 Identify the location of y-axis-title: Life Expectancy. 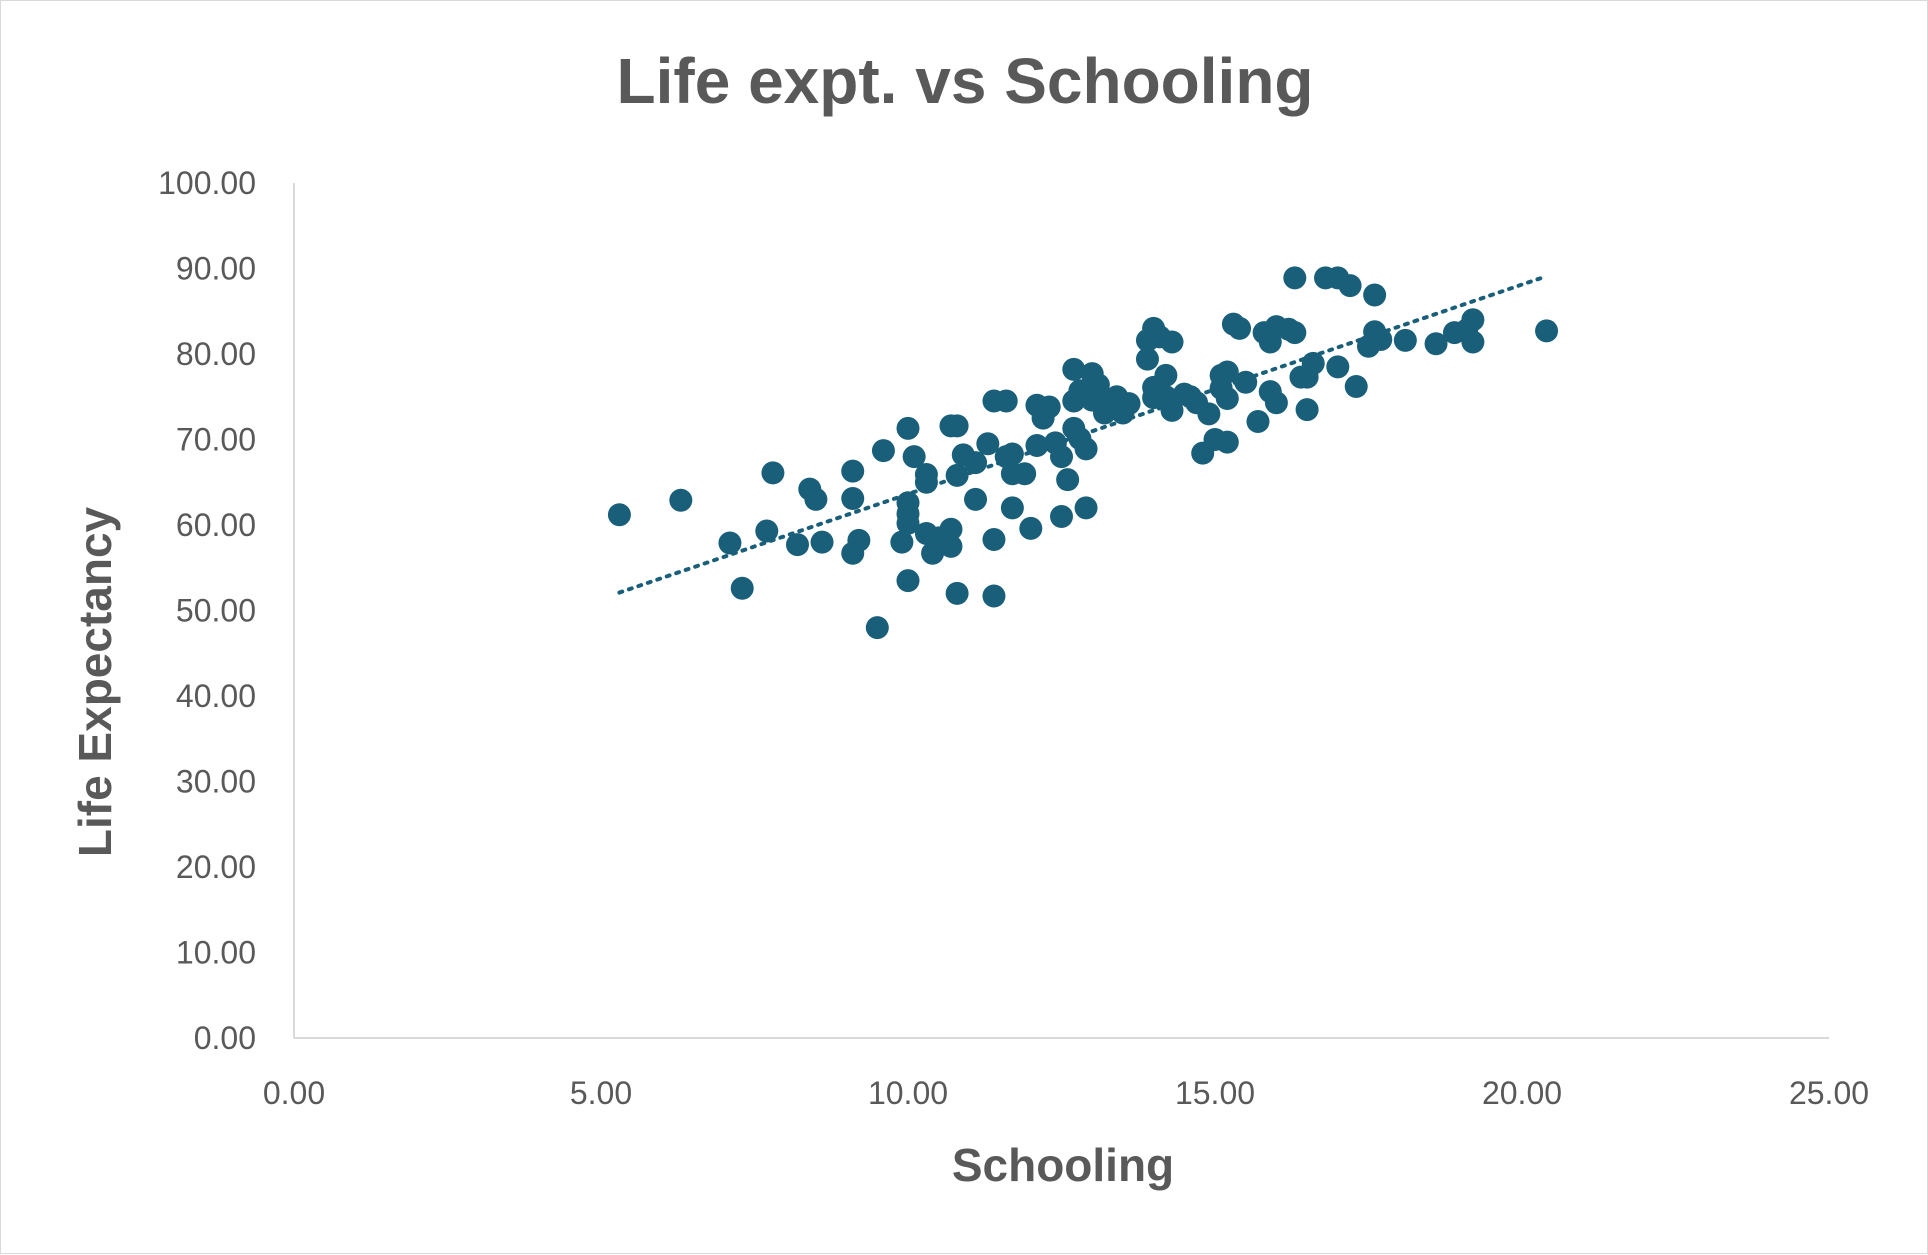
(95, 681).